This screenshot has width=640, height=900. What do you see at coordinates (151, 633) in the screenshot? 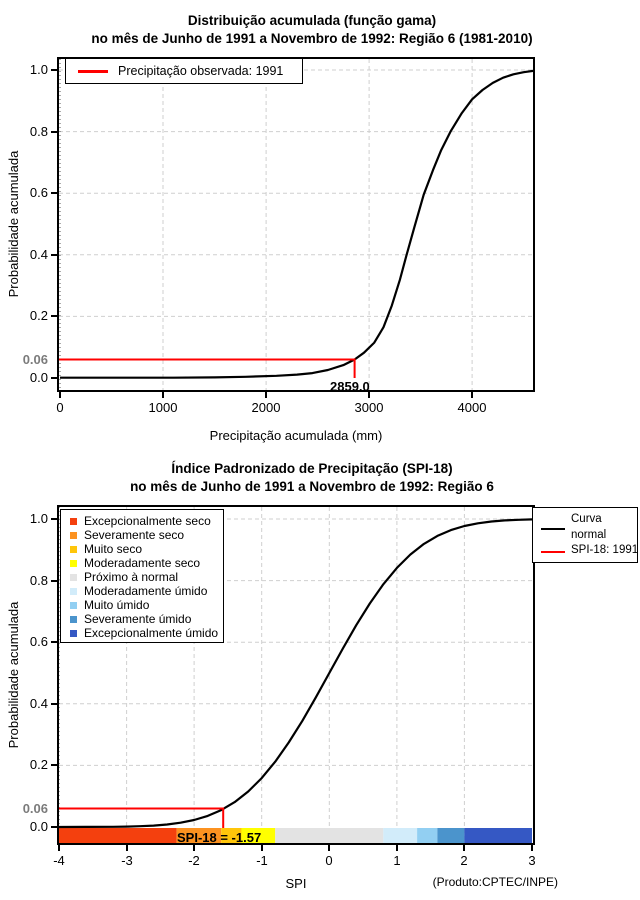
I see `category-label: Excepcionalmente úmido` at bounding box center [151, 633].